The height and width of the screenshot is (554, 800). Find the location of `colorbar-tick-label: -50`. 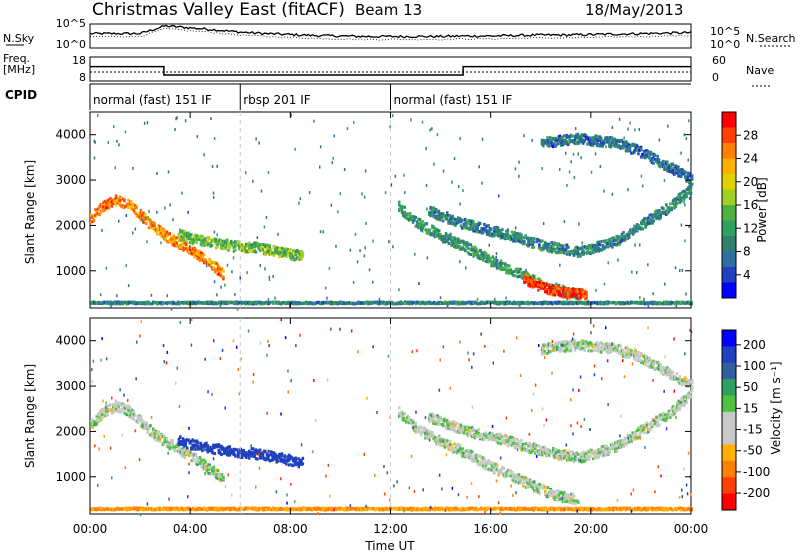

colorbar-tick-label: -50 is located at coordinates (753, 451).